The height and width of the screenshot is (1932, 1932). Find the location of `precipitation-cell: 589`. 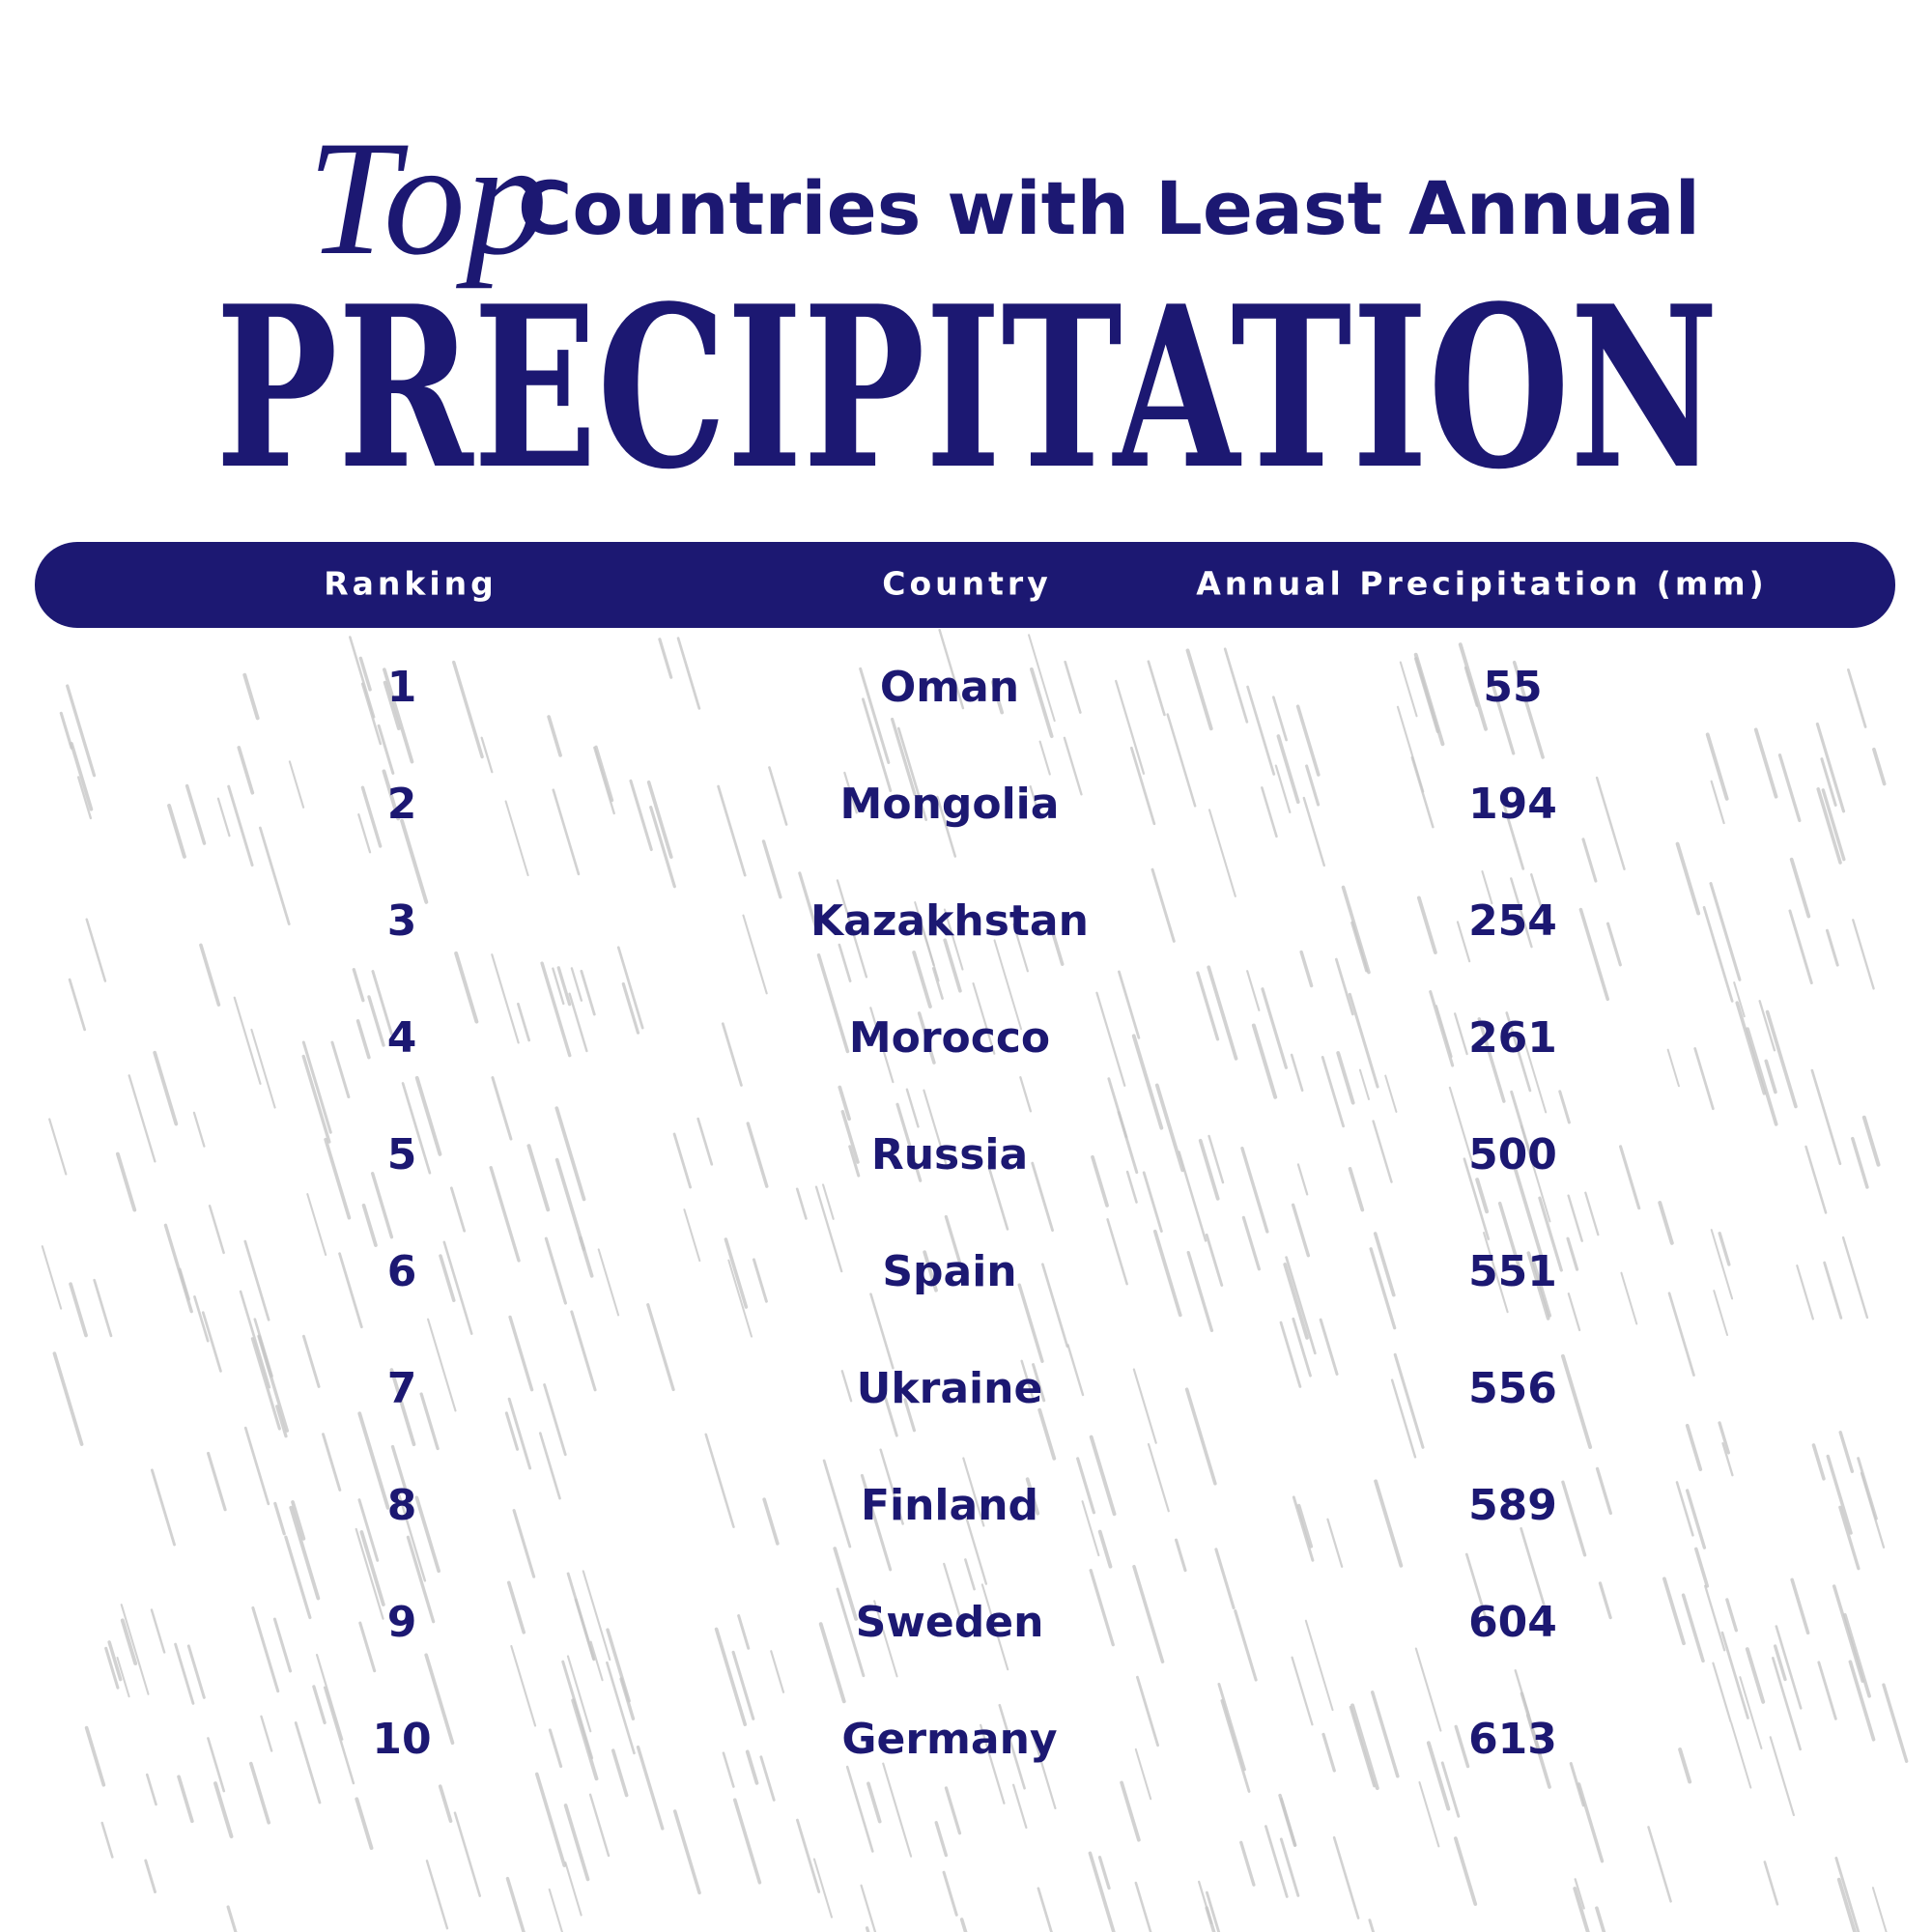

precipitation-cell: 589 is located at coordinates (1512, 1505).